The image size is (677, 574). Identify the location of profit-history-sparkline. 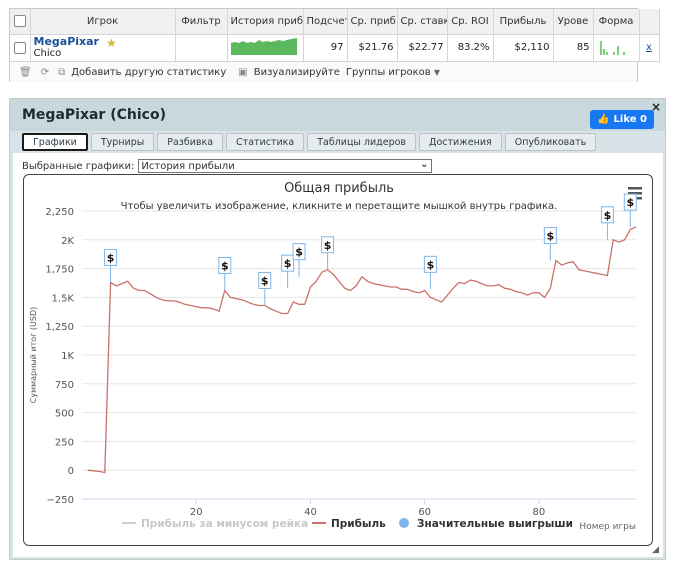
(263, 46).